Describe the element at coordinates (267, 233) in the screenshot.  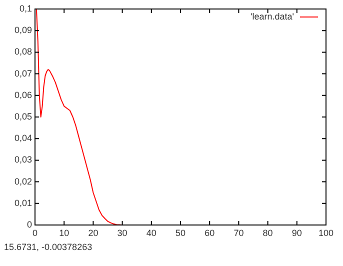
I see `x-tick-label: 80` at that location.